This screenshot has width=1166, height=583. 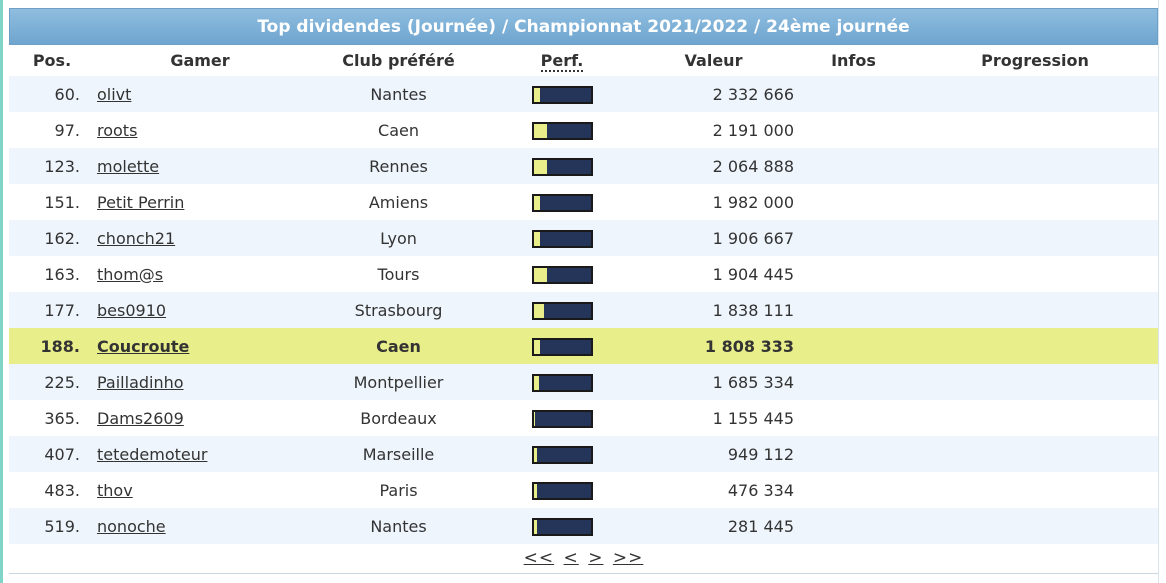 I want to click on rank-cell: 225., so click(x=52, y=382).